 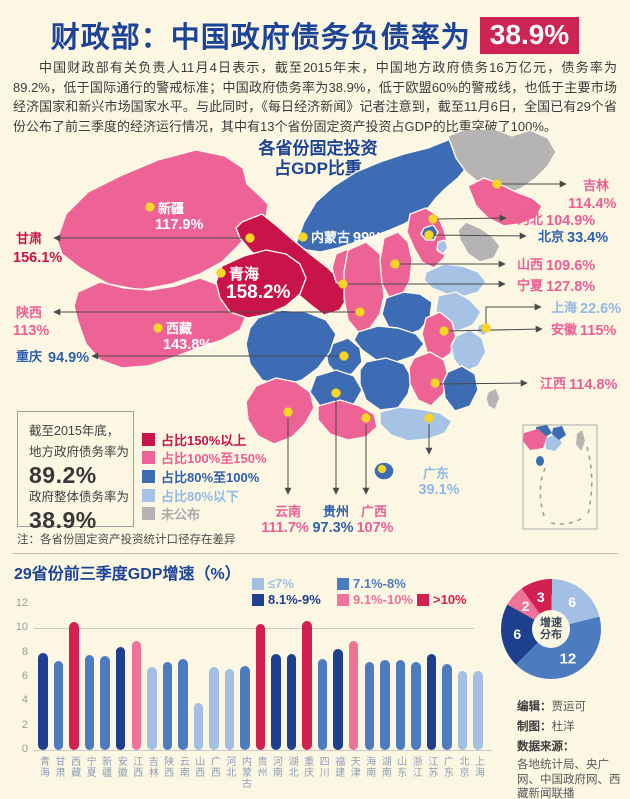 I want to click on callout-guangxi-name: 广西, so click(x=374, y=511).